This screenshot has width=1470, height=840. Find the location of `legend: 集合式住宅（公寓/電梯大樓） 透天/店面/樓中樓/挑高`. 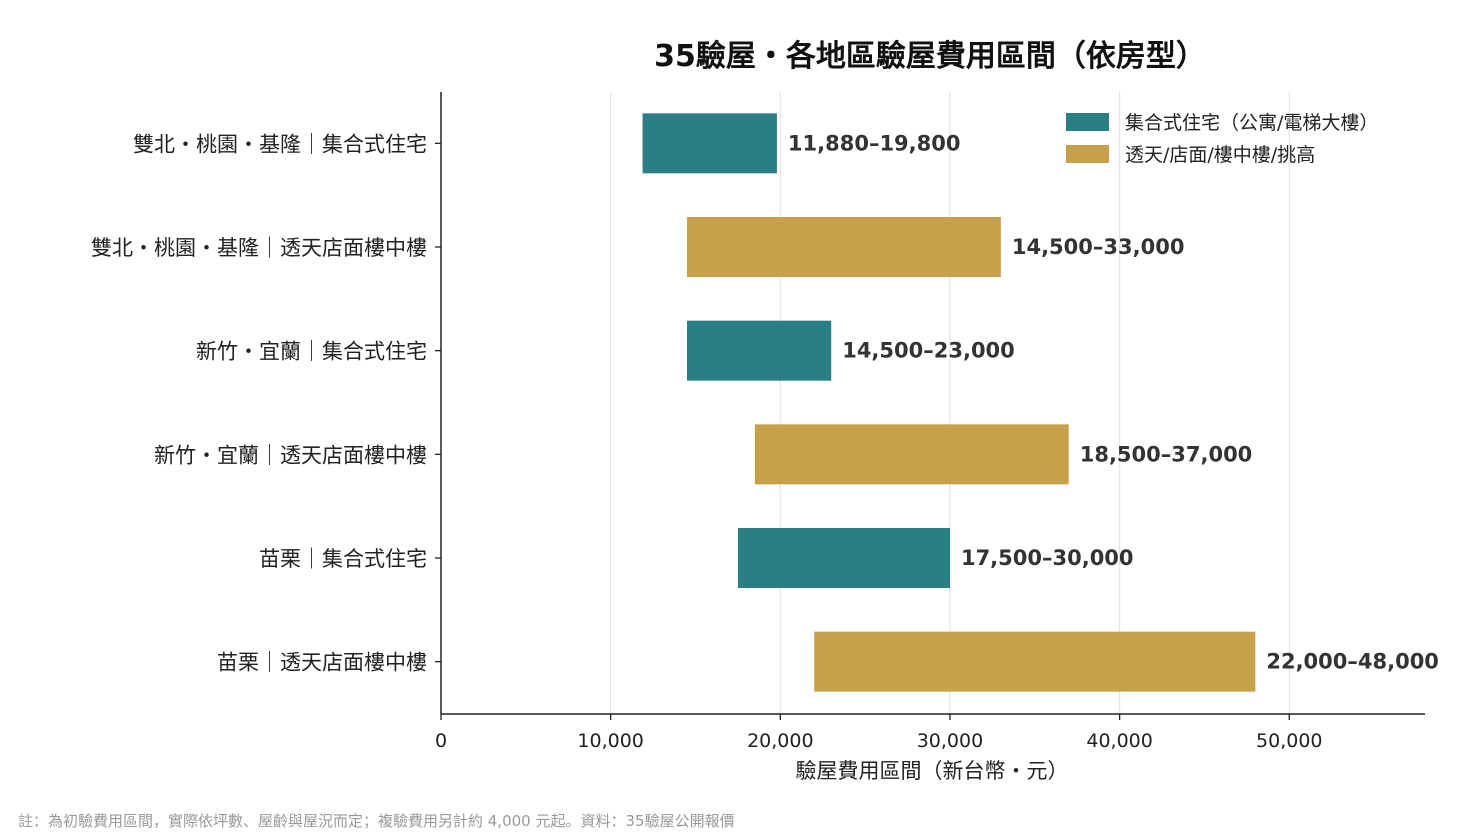

legend: 集合式住宅（公寓/電梯大樓） 透天/店面/樓中樓/挑高 is located at coordinates (1222, 139).